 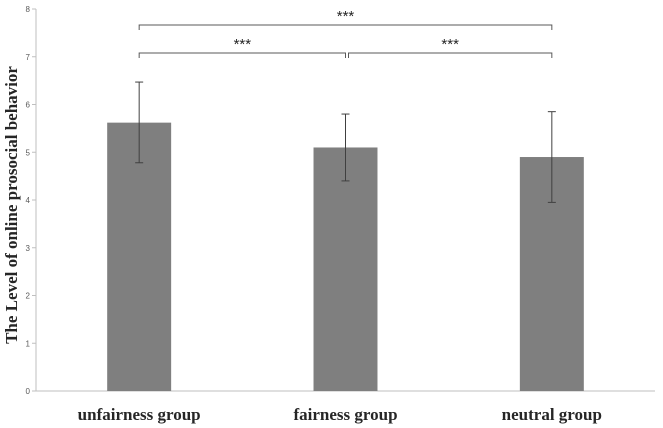 I want to click on x-tick-label: unfairness group, so click(x=139, y=414).